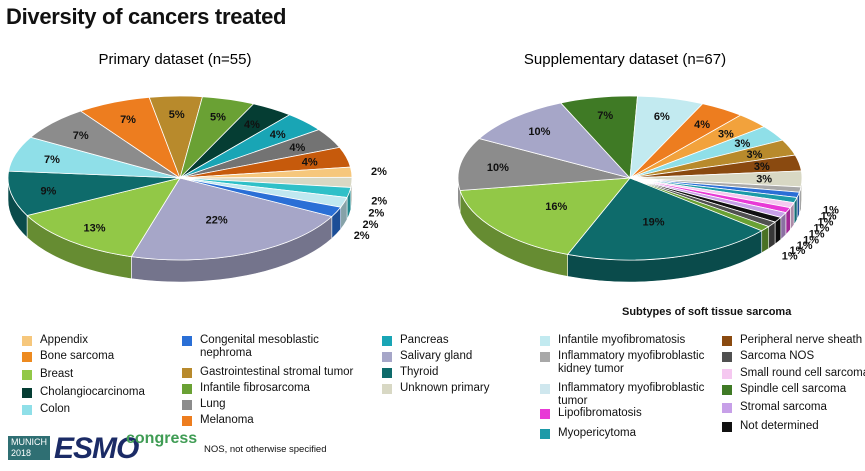  What do you see at coordinates (227, 420) in the screenshot?
I see `legend-label: Melanoma` at bounding box center [227, 420].